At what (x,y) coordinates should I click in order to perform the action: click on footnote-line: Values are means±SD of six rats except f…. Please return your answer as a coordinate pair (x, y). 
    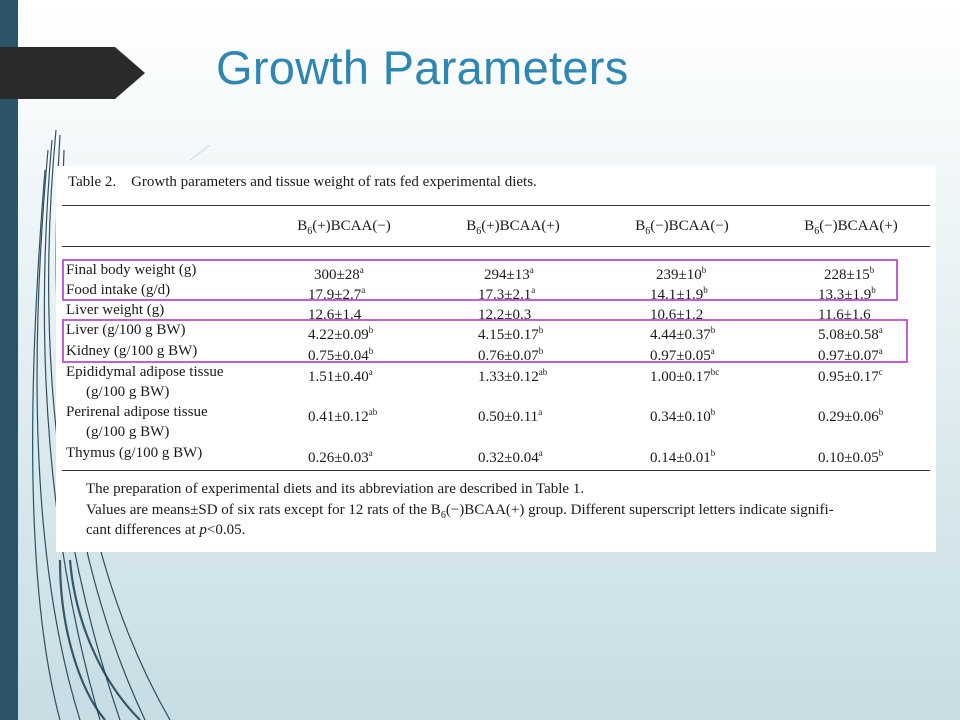
    Looking at the image, I should click on (460, 511).